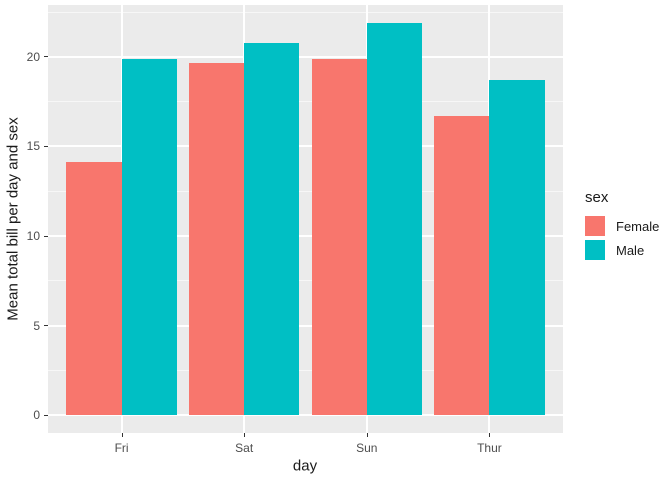 The height and width of the screenshot is (480, 672). I want to click on legend-item-label: Male, so click(630, 250).